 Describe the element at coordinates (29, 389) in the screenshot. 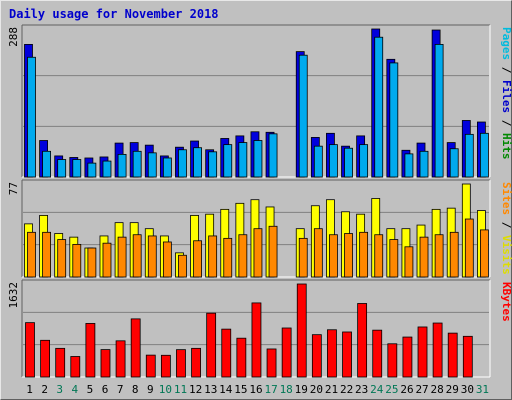

I see `x-tick-label: 1` at that location.